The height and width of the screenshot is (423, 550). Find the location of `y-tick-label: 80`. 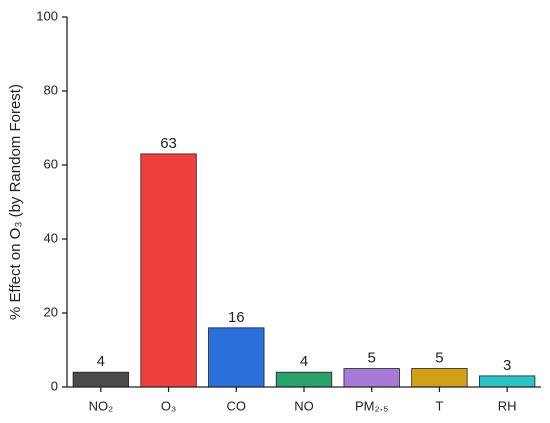

y-tick-label: 80 is located at coordinates (51, 89).